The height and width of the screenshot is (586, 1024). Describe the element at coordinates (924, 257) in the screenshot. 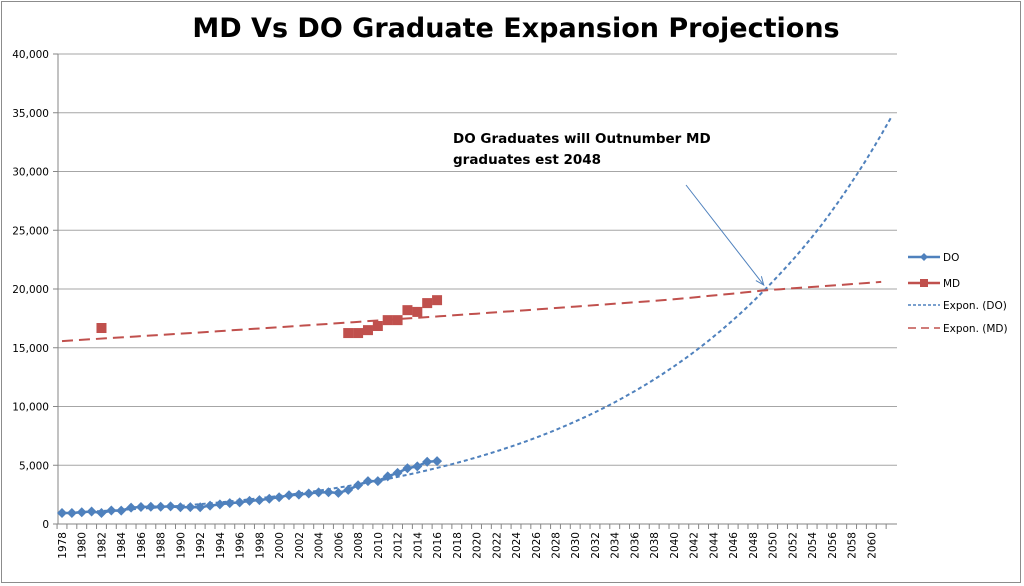

I see `legend-do-diamond-icon` at that location.